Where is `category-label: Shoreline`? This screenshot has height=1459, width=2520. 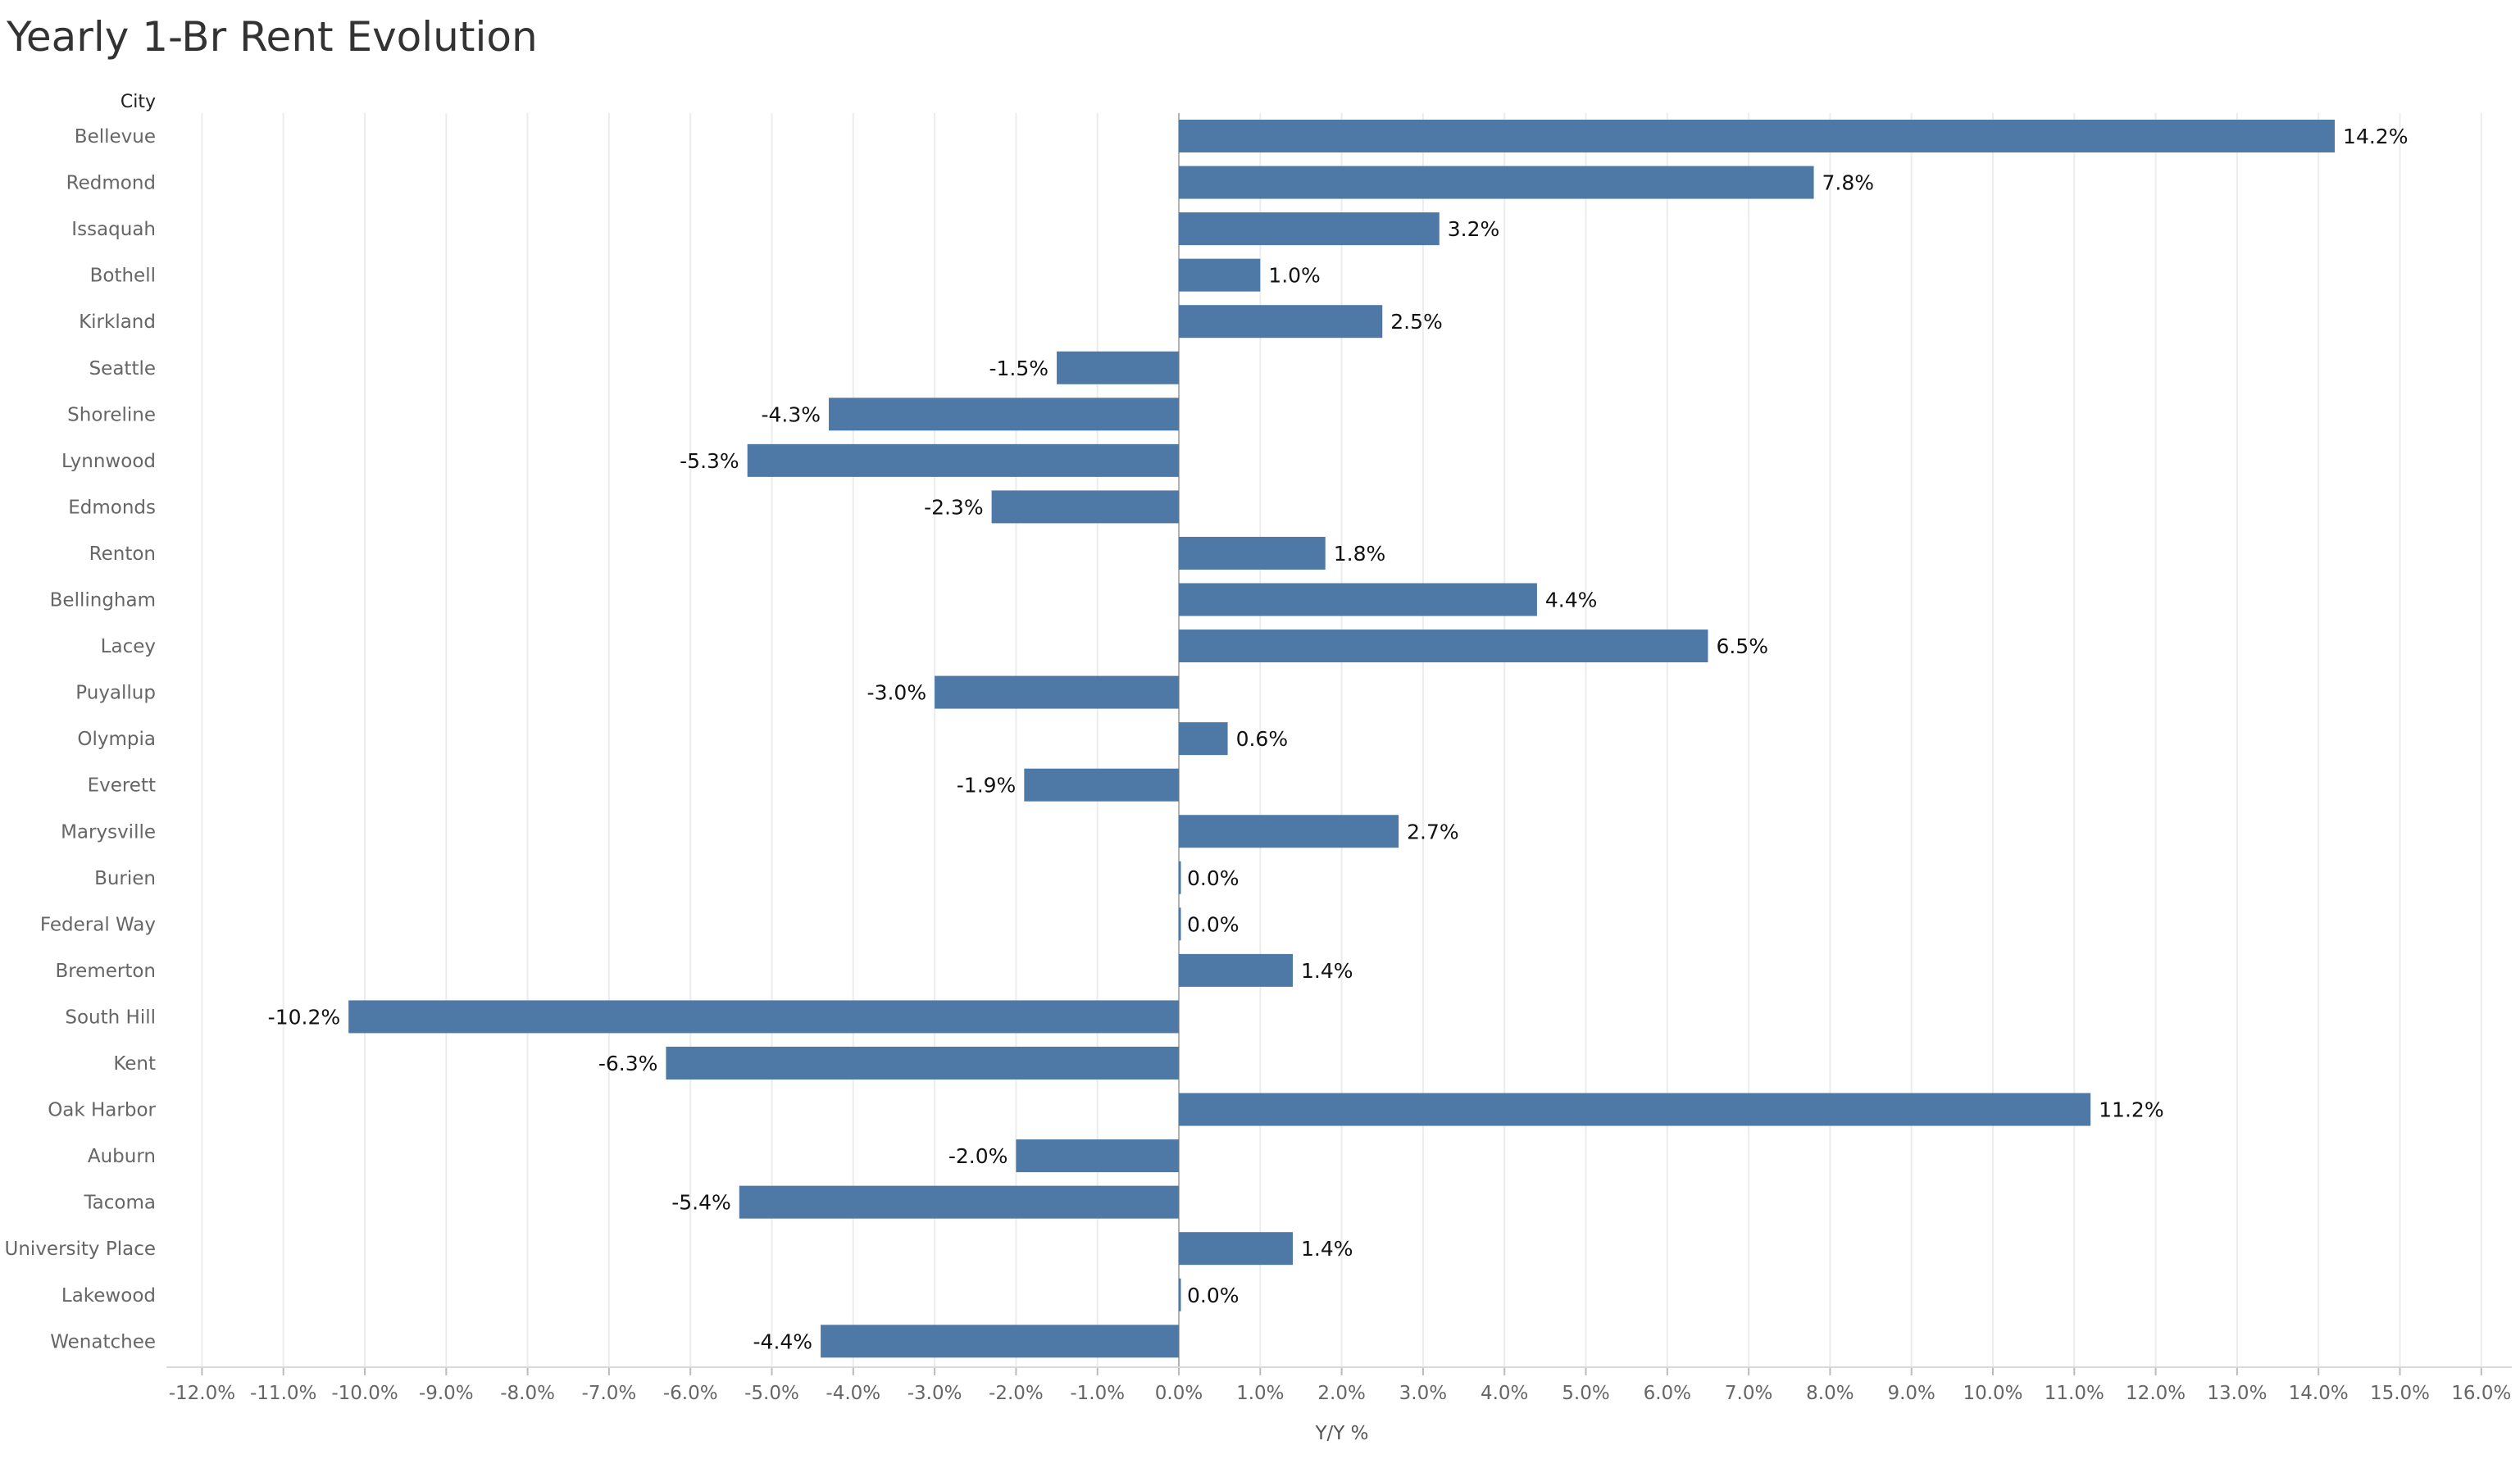
category-label: Shoreline is located at coordinates (112, 415).